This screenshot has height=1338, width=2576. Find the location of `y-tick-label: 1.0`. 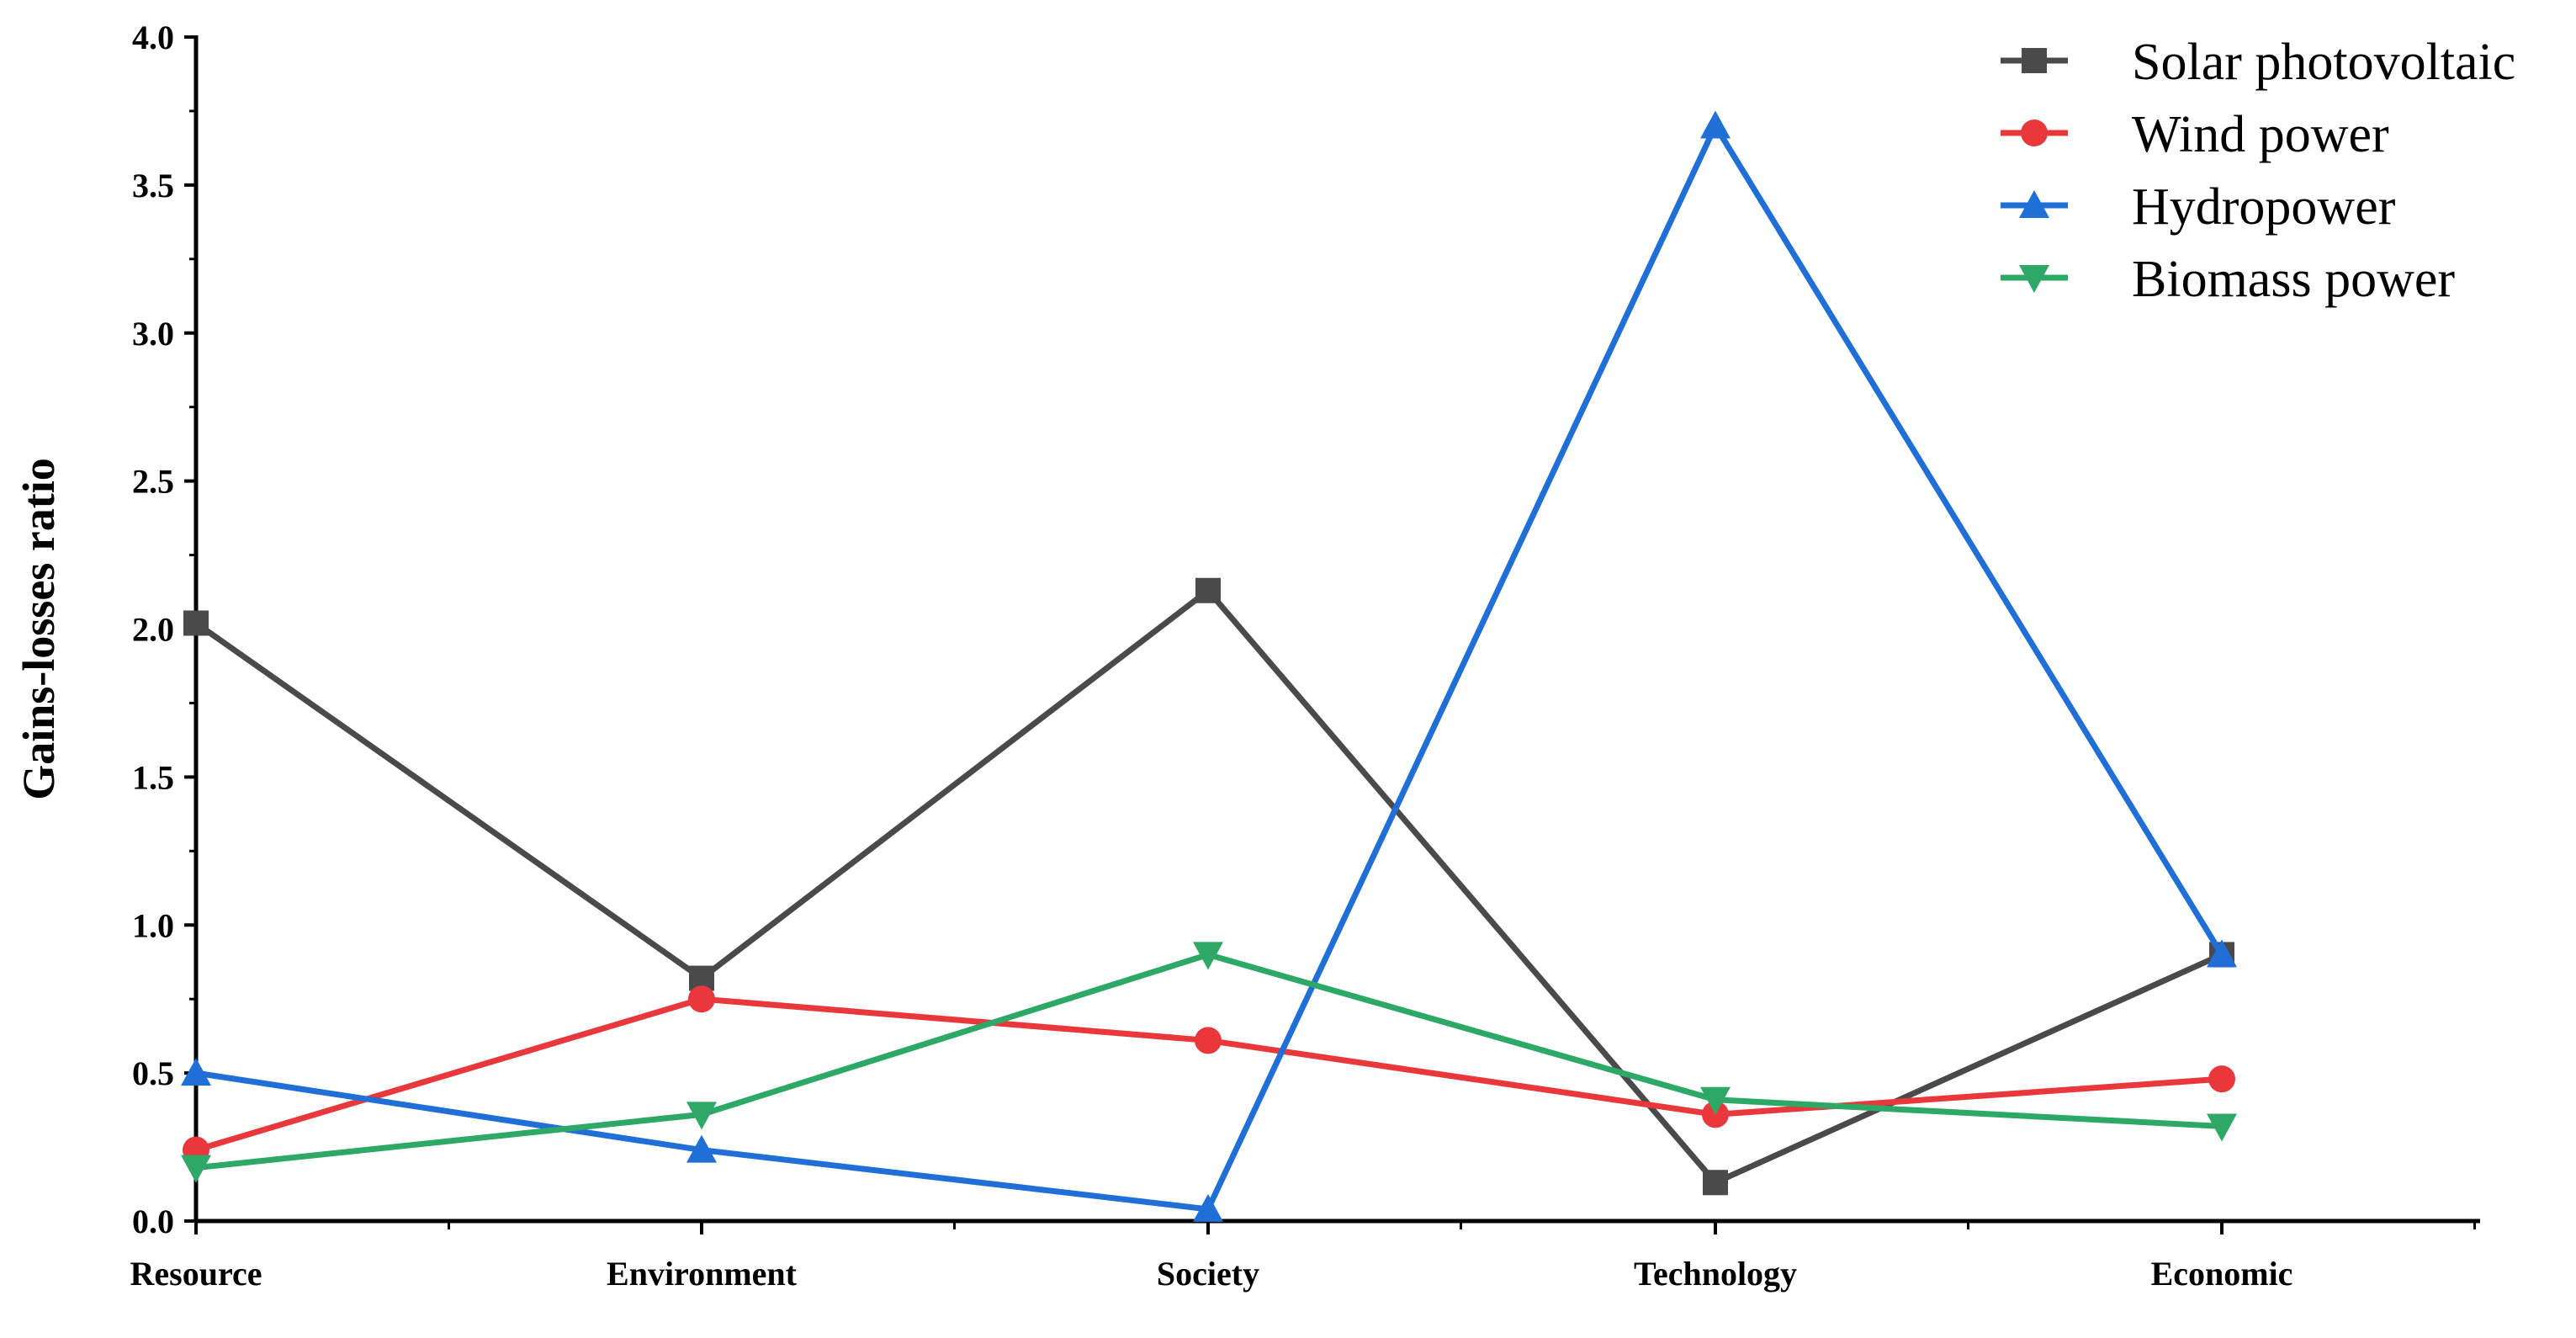

y-tick-label: 1.0 is located at coordinates (153, 925).